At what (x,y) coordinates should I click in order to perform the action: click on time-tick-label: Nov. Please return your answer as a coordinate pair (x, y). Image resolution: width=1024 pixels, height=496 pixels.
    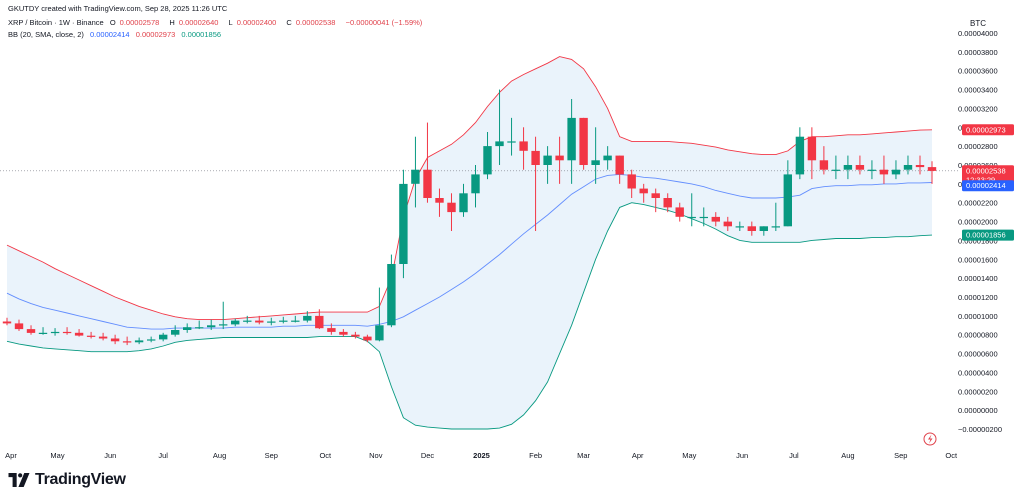
    Looking at the image, I should click on (376, 455).